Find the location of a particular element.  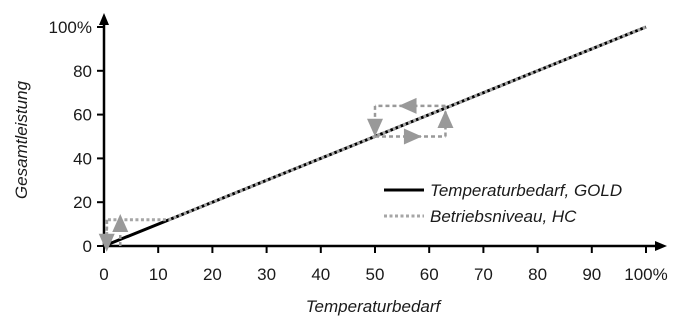

y-axis is located at coordinates (104, 129).